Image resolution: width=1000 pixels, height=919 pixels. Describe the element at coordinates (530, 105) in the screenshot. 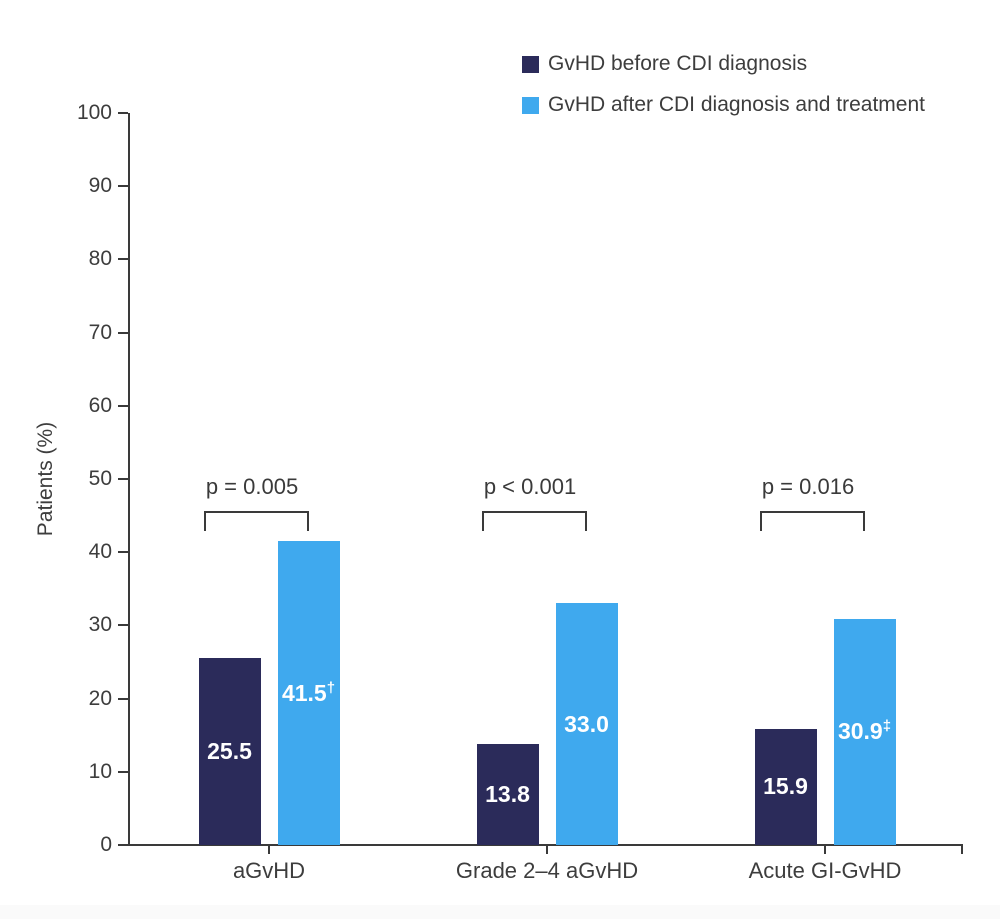

I see `legend-swatch-after-icon` at that location.